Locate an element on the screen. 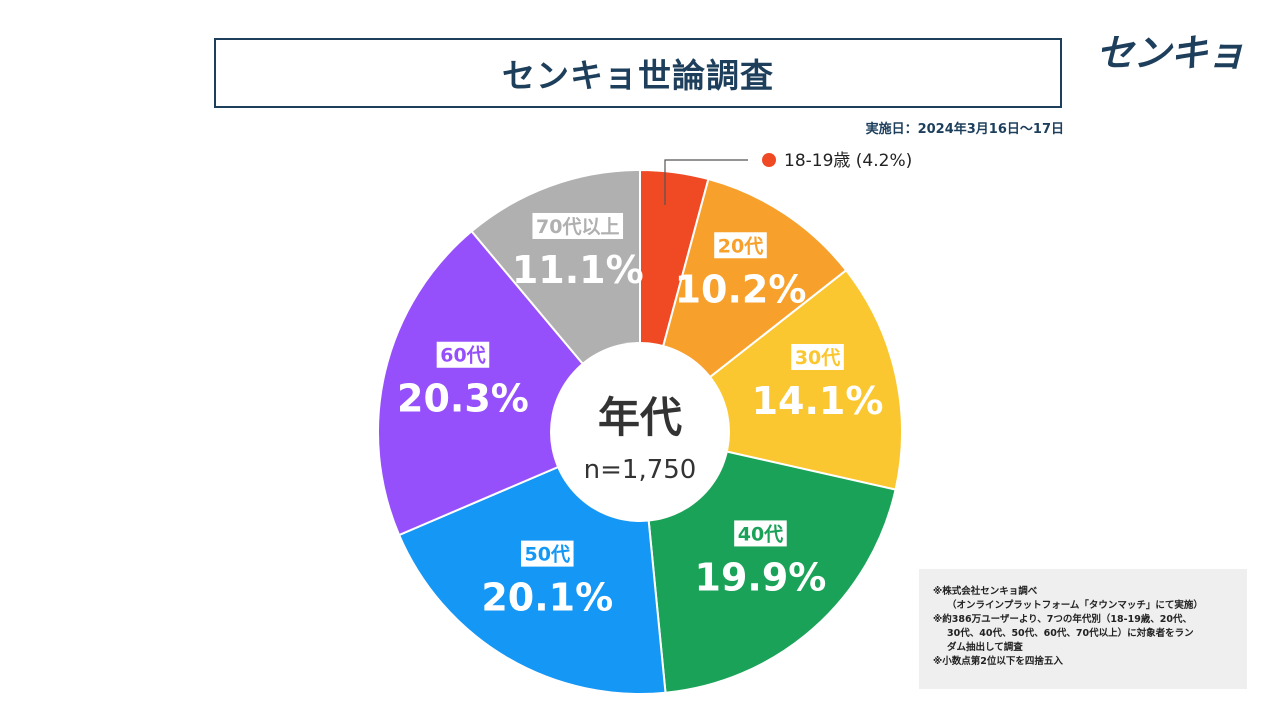  slice-percent-label: 19.9% is located at coordinates (761, 577).